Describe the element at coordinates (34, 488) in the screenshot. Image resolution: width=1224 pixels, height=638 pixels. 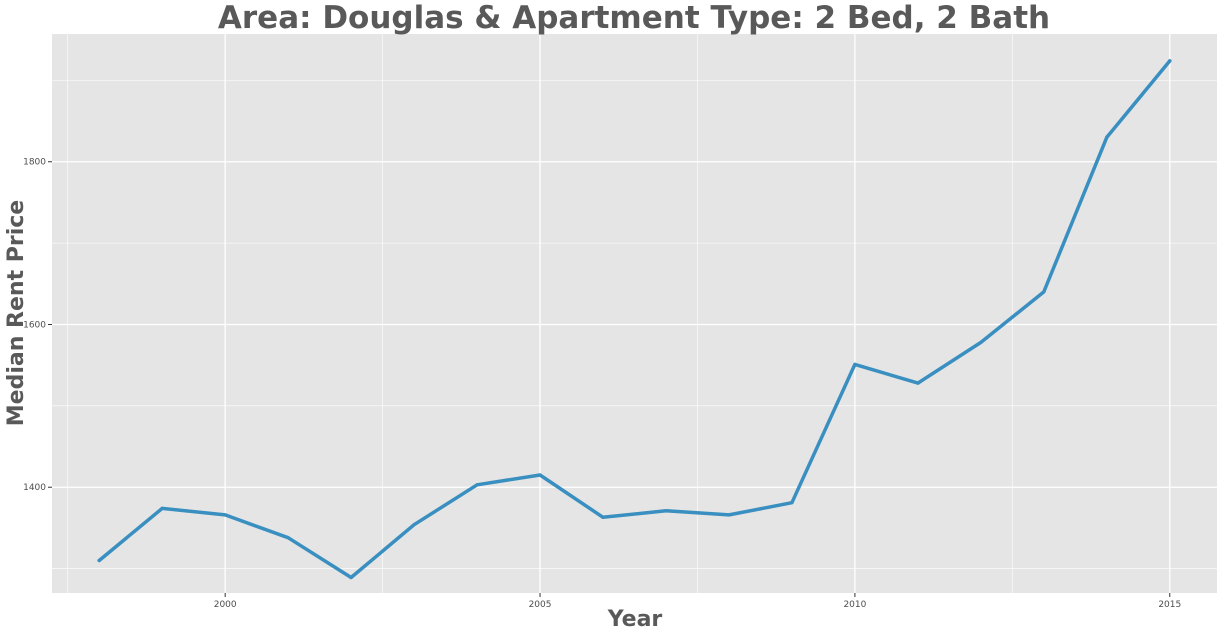
I see `y-tick-label: 1400` at that location.